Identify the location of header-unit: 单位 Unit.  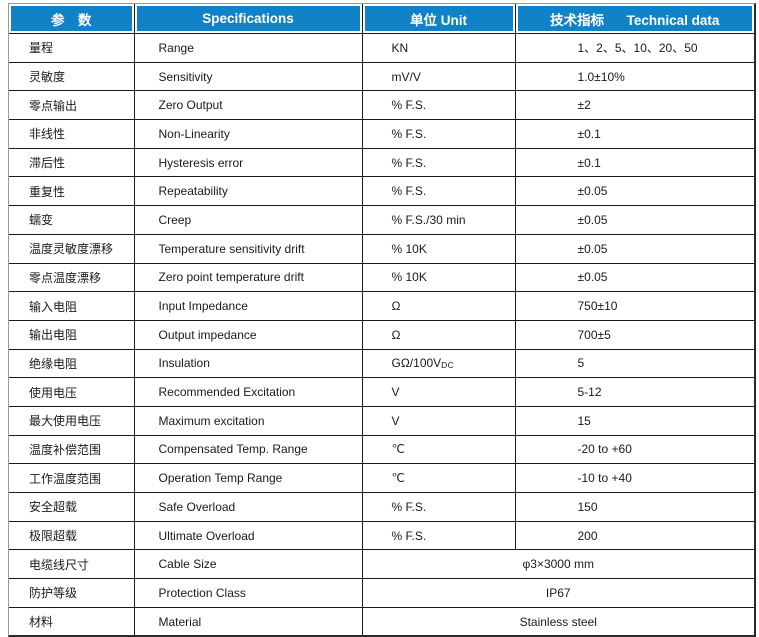
(438, 19).